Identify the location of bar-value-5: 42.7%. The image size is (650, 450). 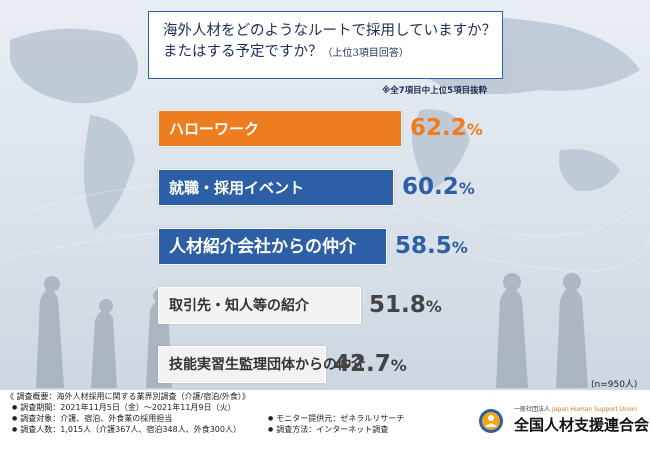
(370, 365).